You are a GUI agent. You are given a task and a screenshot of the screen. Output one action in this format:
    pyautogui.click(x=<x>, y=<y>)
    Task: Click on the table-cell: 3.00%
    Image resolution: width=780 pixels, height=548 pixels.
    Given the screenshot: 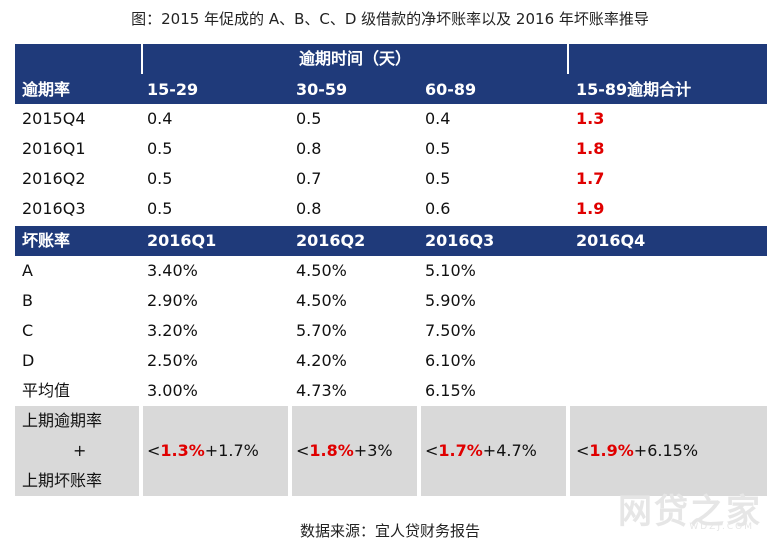 What is the action you would take?
    pyautogui.click(x=172, y=390)
    